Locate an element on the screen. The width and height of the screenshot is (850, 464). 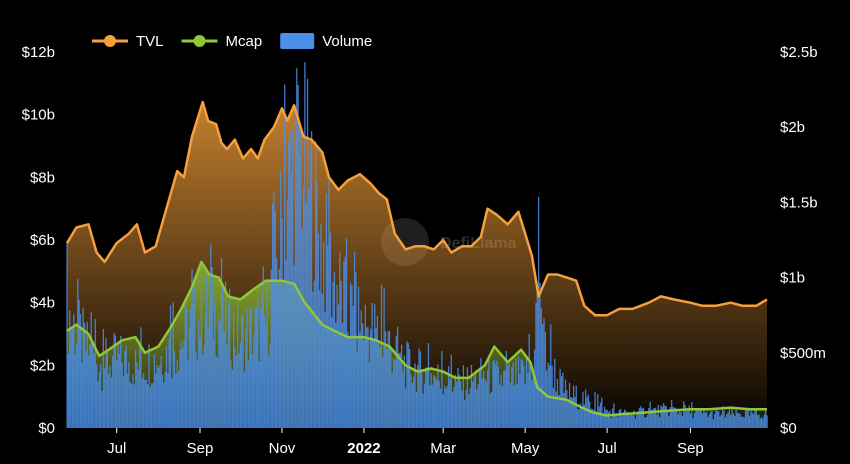
legend-label: TVL is located at coordinates (150, 41).